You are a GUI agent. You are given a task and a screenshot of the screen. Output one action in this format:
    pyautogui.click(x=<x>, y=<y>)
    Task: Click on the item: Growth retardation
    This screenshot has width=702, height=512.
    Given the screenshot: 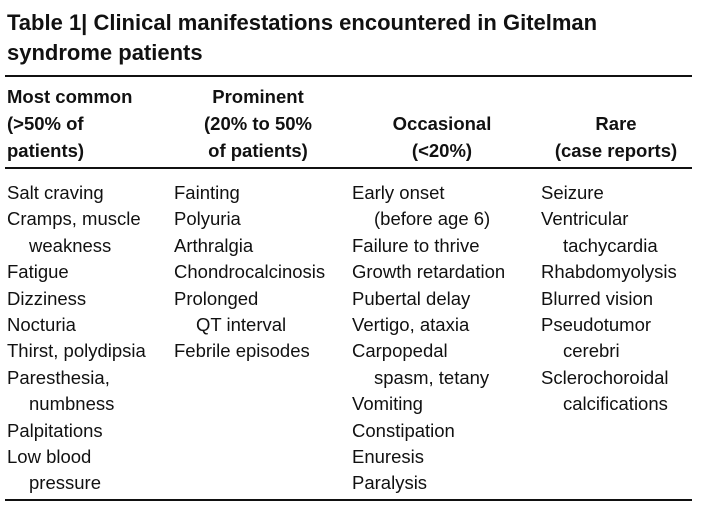 What is the action you would take?
    pyautogui.click(x=428, y=272)
    